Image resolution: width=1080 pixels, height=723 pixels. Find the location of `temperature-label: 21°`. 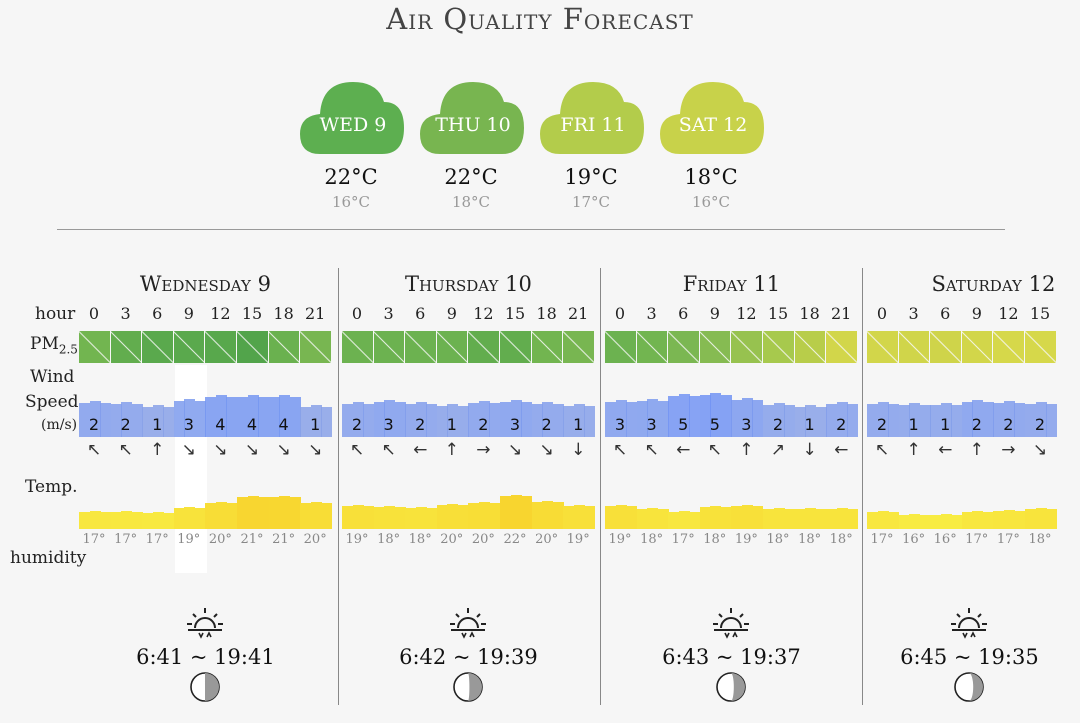

temperature-label: 21° is located at coordinates (284, 539).